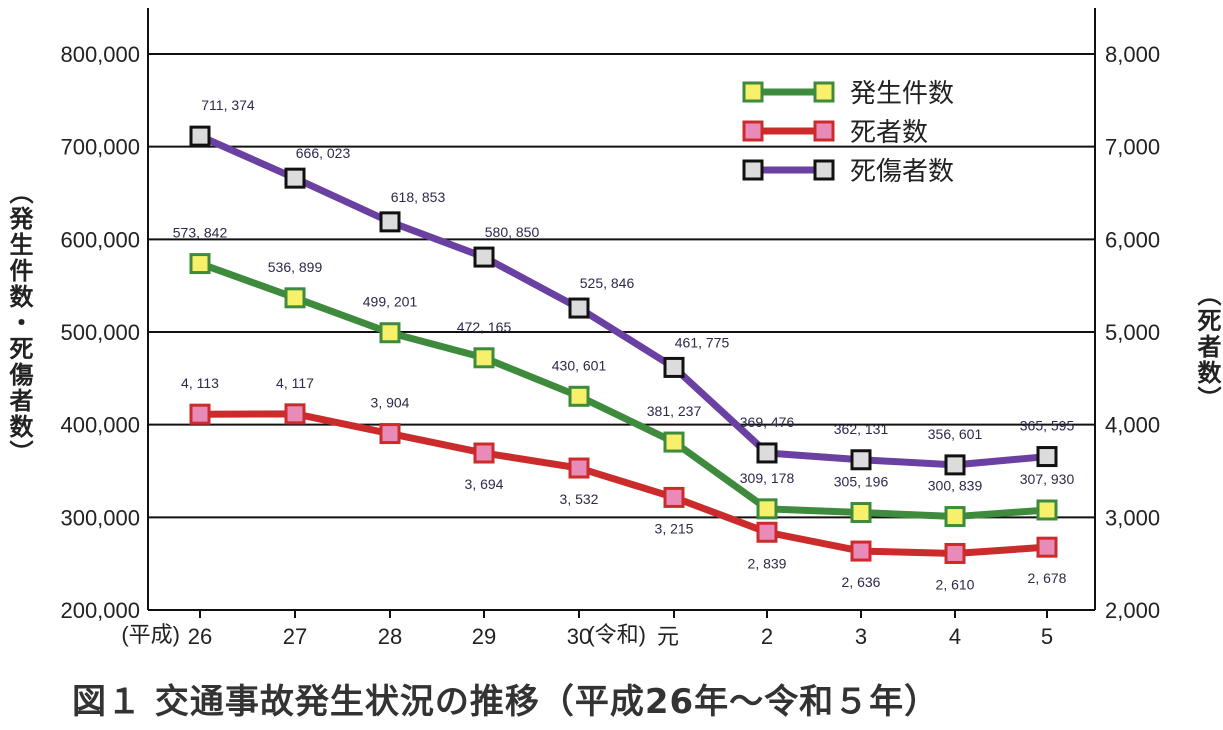 This screenshot has height=730, width=1223. I want to click on data-label: 2, 678, so click(1047, 578).